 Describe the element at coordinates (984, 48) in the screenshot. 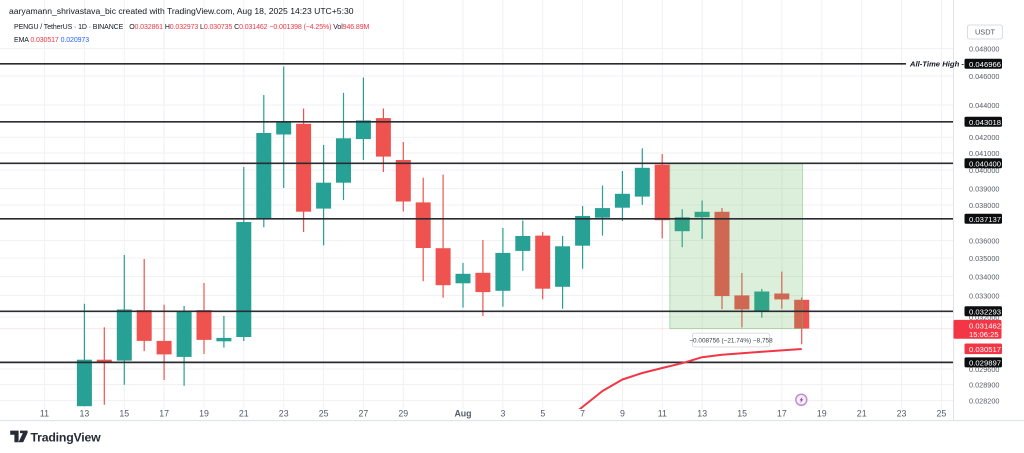

I see `svg-text: 0.048000` at that location.